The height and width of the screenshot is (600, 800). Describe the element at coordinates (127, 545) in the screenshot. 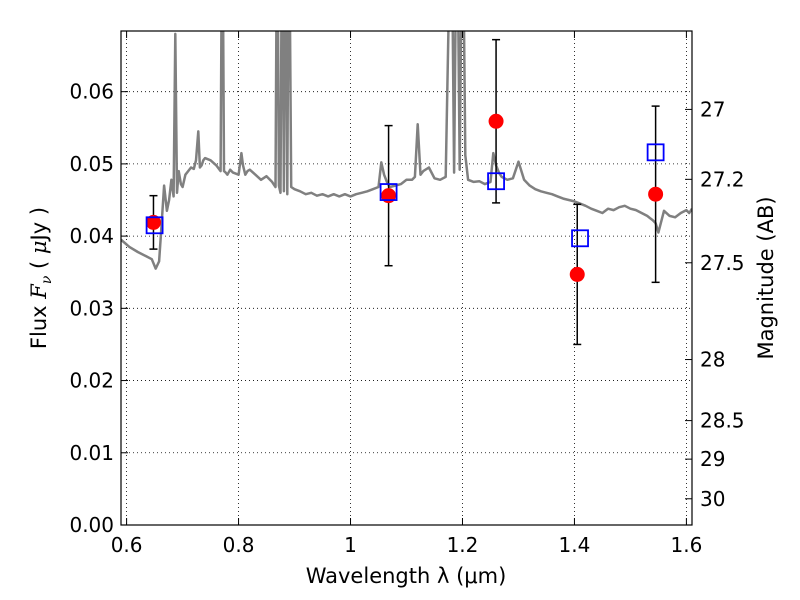

I see `x-tick-label: 0.6` at that location.